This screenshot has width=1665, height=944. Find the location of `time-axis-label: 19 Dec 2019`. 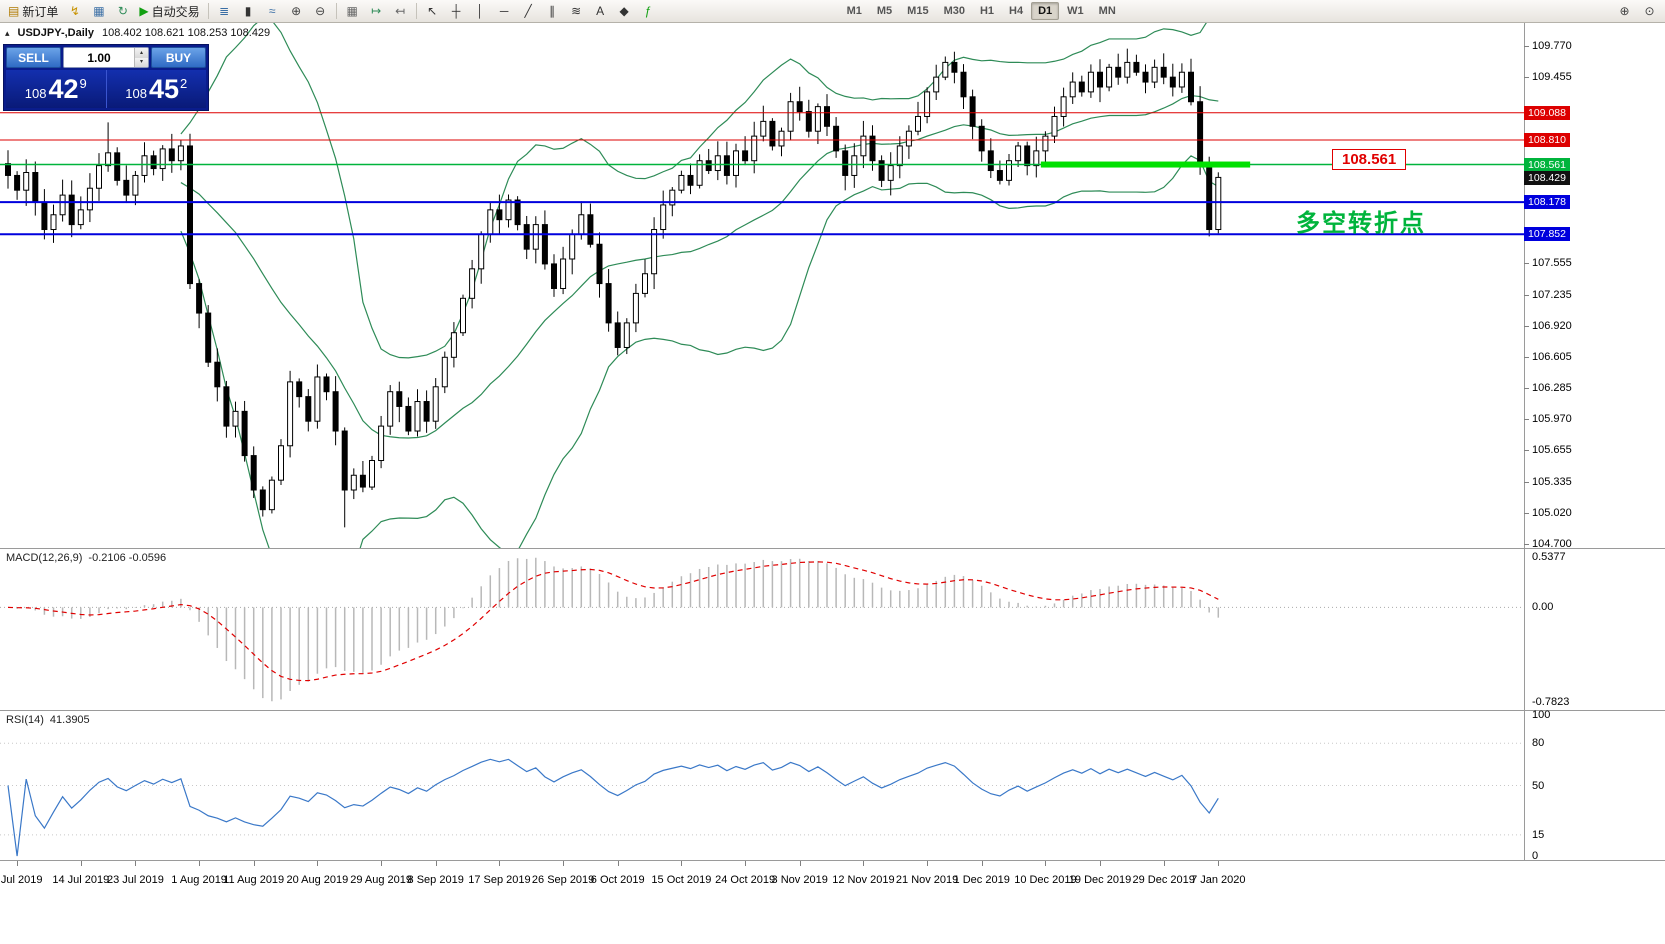

time-axis-label: 19 Dec 2019 is located at coordinates (1100, 880).